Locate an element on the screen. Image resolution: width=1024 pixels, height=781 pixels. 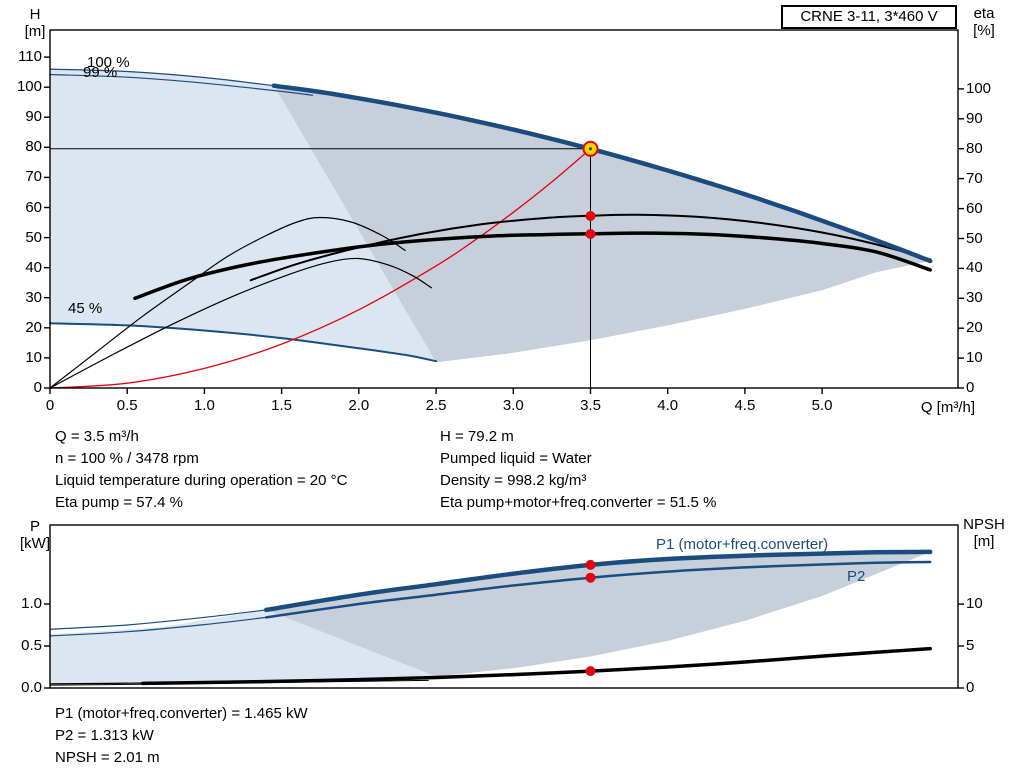
eta-axis-symbol: eta is located at coordinates (984, 13).